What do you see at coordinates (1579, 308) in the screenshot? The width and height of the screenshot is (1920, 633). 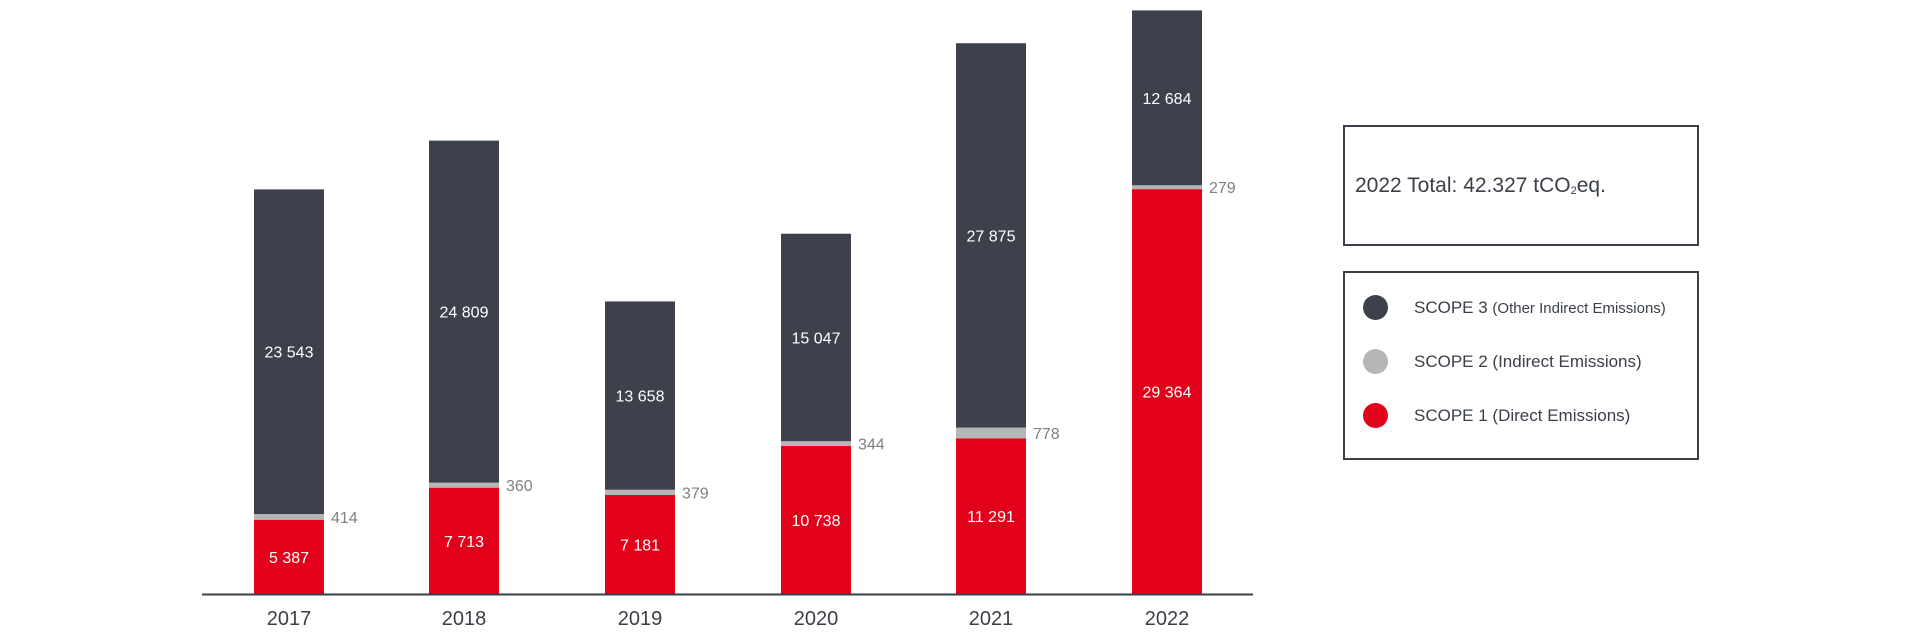 I see `legend-sublabel-scope3: (Other Indirect Emissions)` at bounding box center [1579, 308].